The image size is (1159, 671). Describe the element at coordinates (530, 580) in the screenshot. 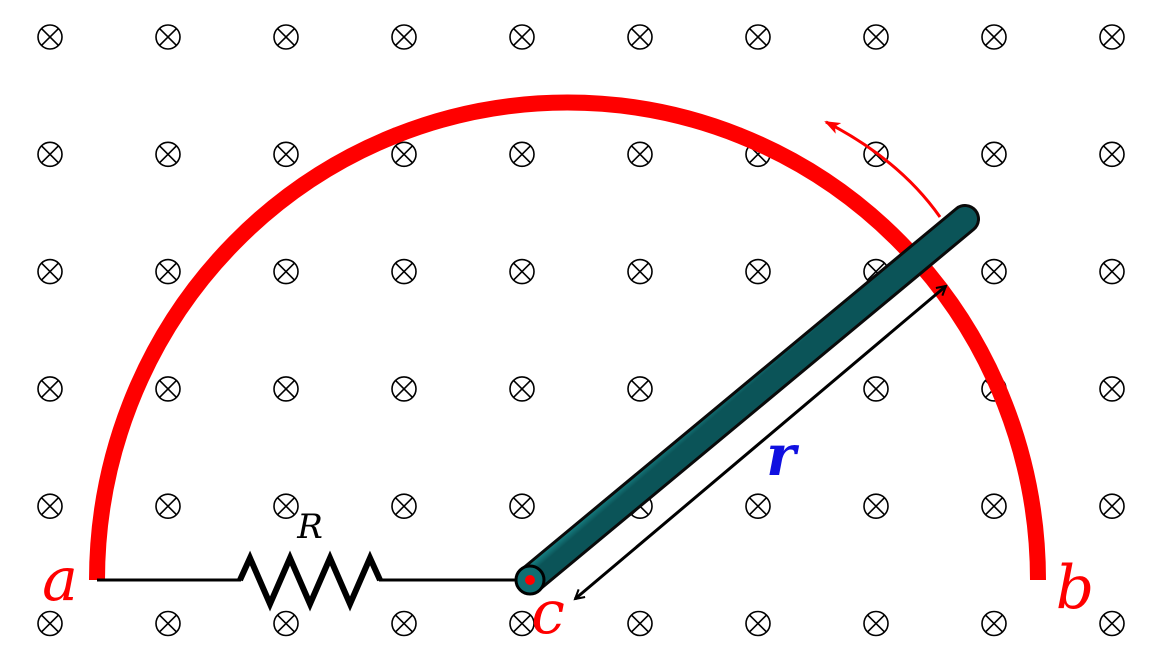

I see `pivot-point` at that location.